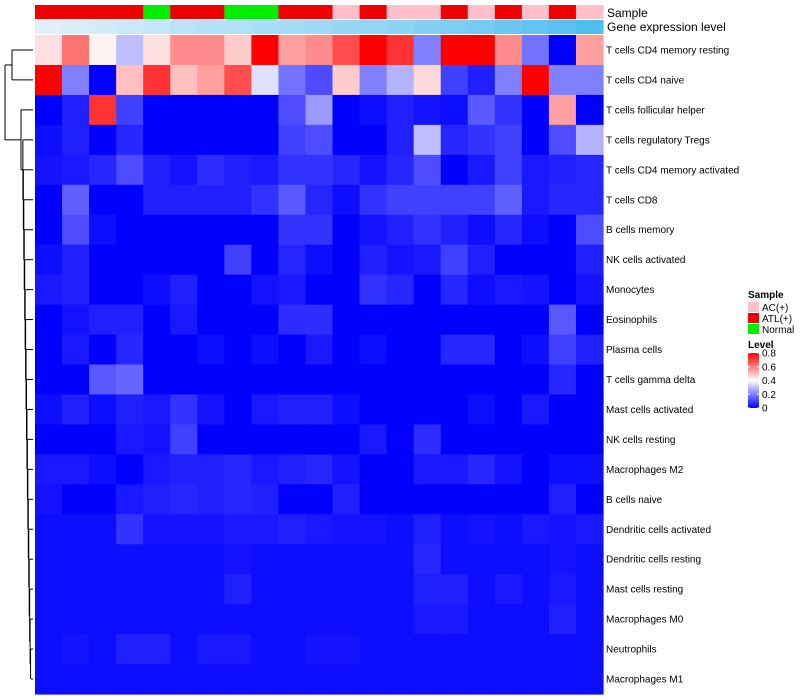  Describe the element at coordinates (649, 410) in the screenshot. I see `row-label: Mast cells activated` at that location.